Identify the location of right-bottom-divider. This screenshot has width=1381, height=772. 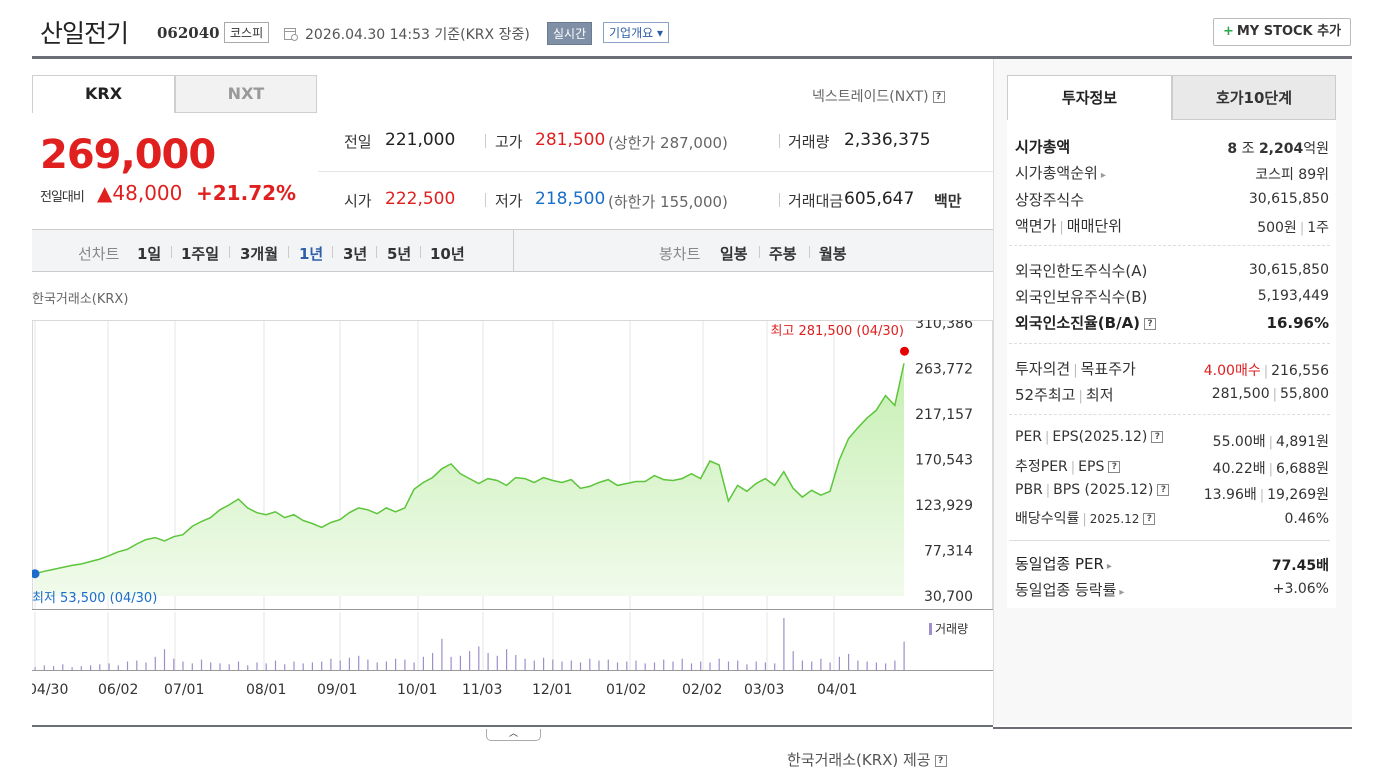
(1172, 728).